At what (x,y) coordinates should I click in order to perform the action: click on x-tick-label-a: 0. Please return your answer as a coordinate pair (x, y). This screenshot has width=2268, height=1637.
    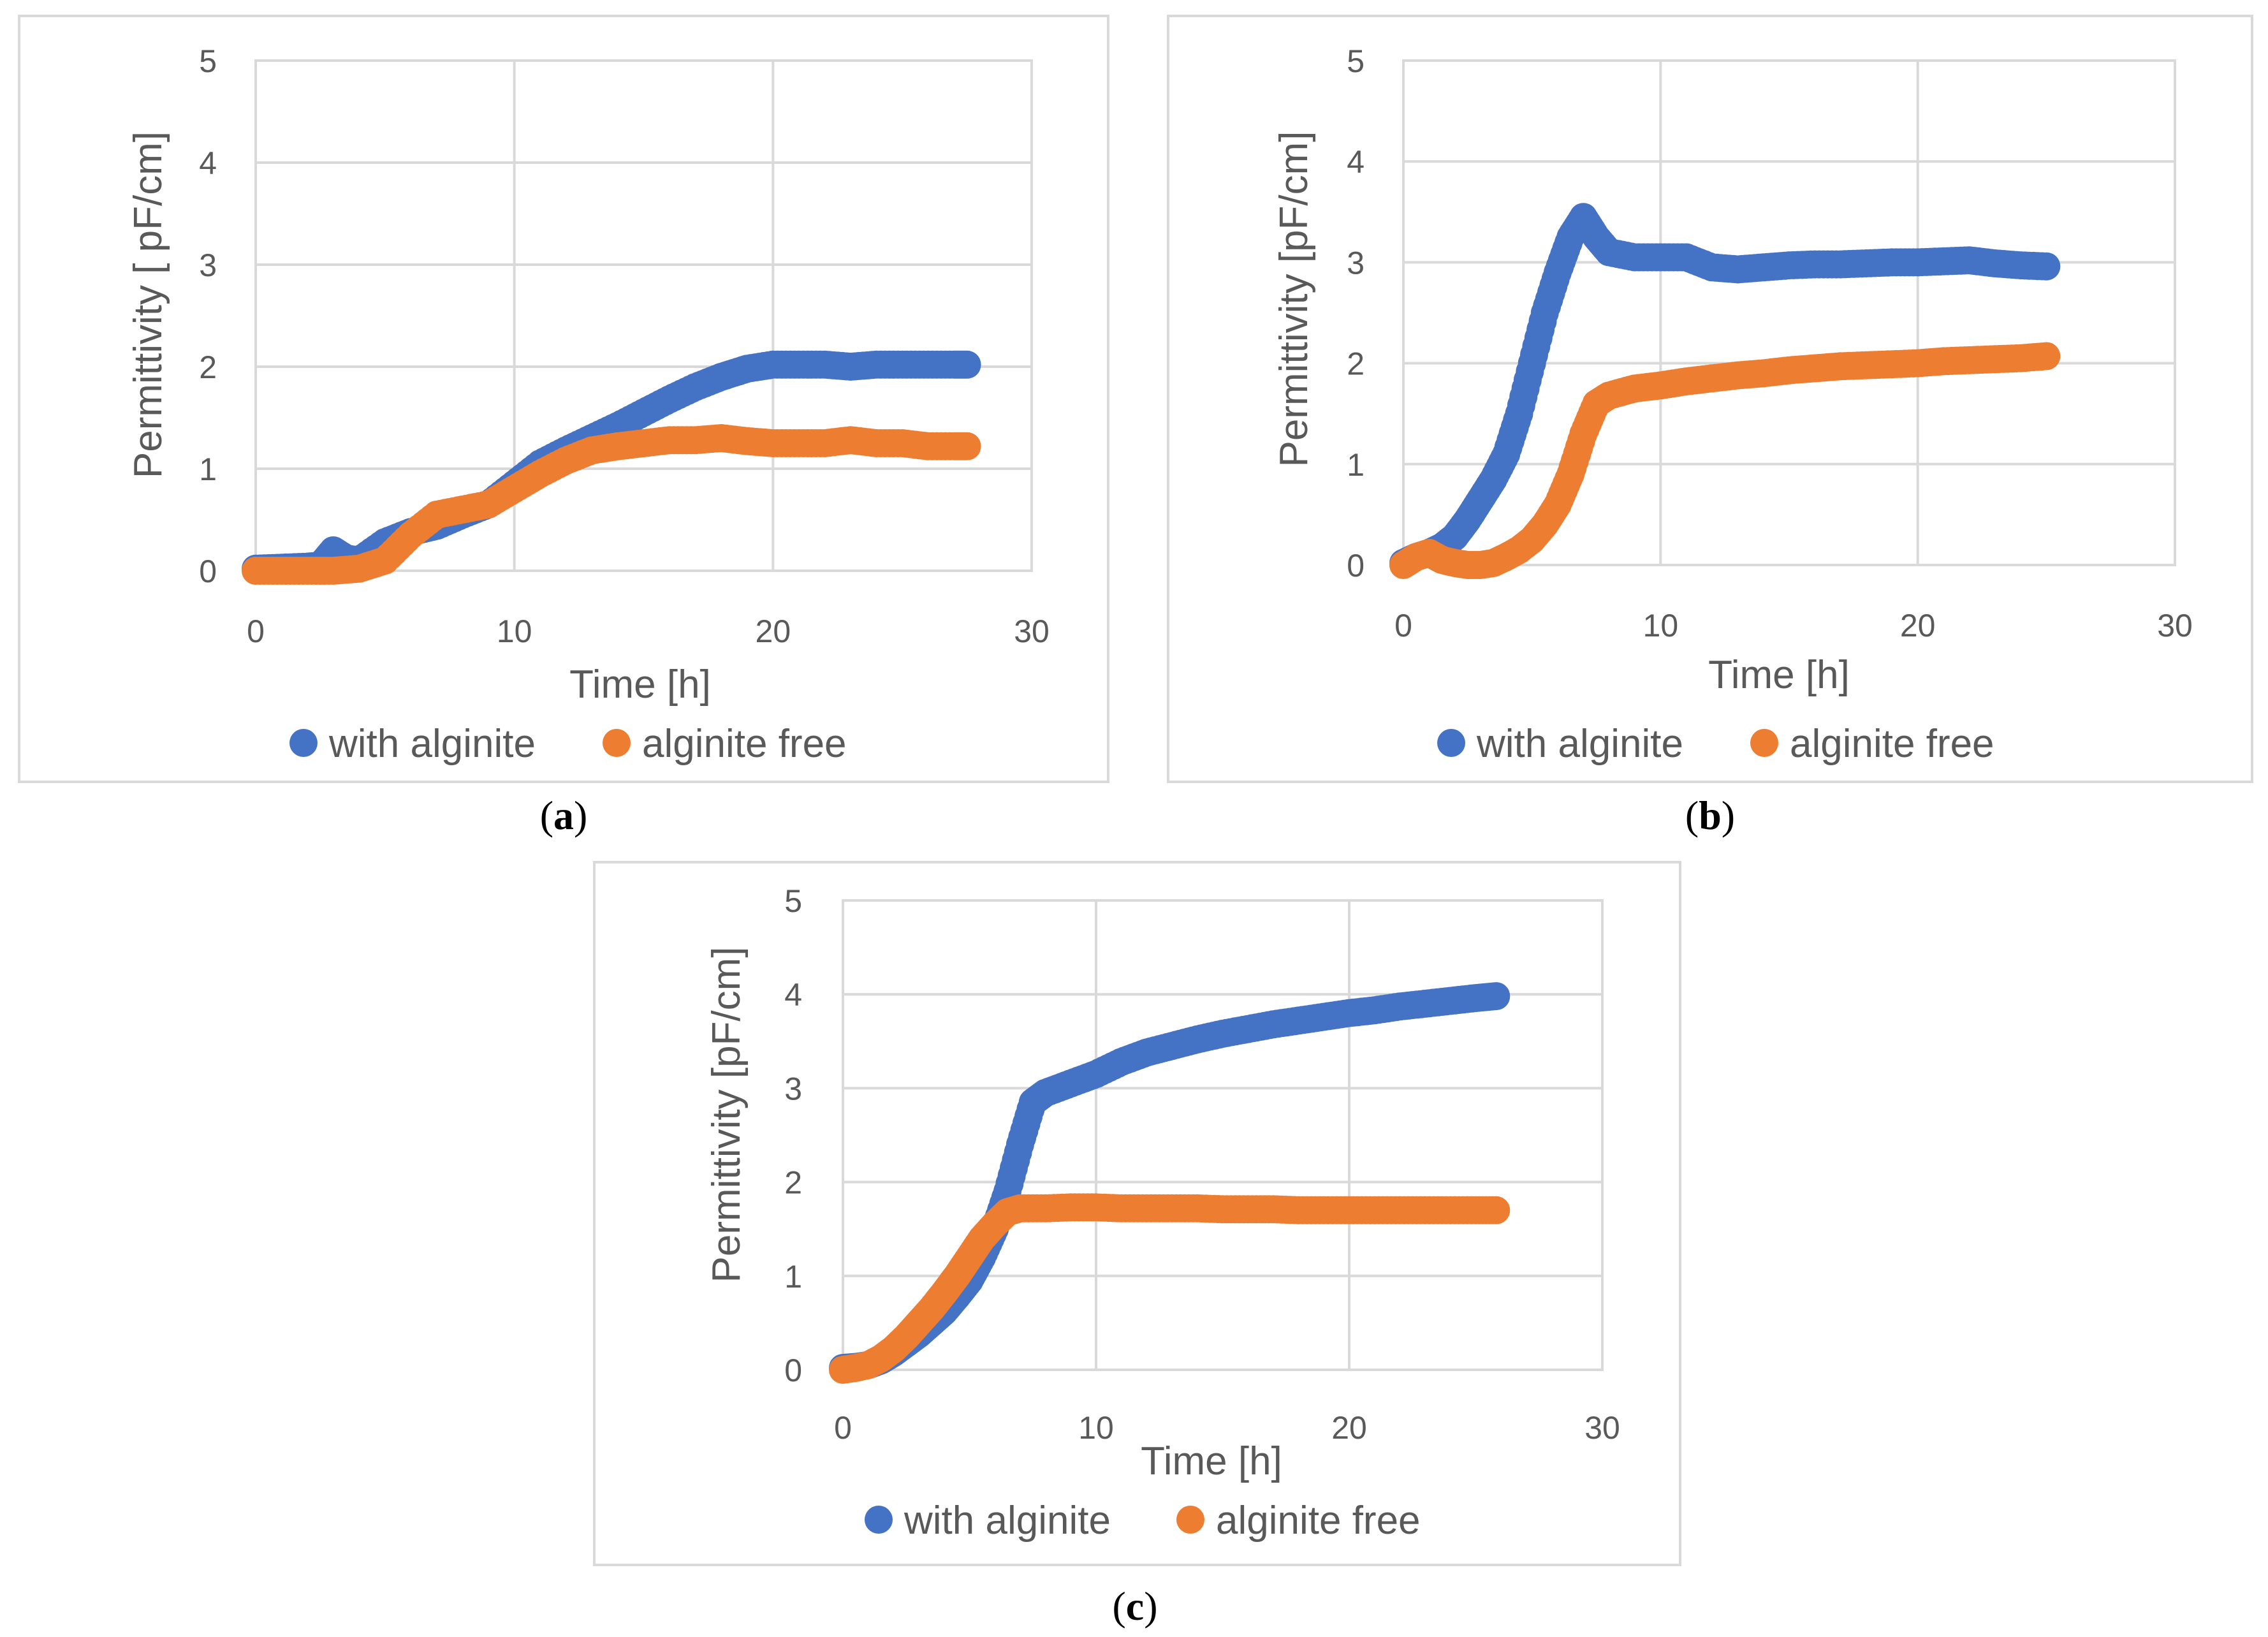
    Looking at the image, I should click on (256, 631).